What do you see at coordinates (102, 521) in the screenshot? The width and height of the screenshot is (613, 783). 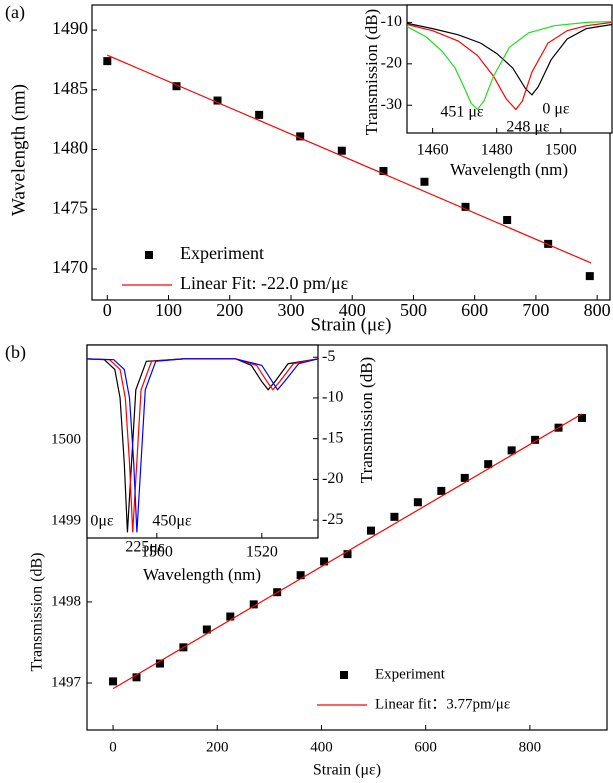 I see `annotation: 0με` at bounding box center [102, 521].